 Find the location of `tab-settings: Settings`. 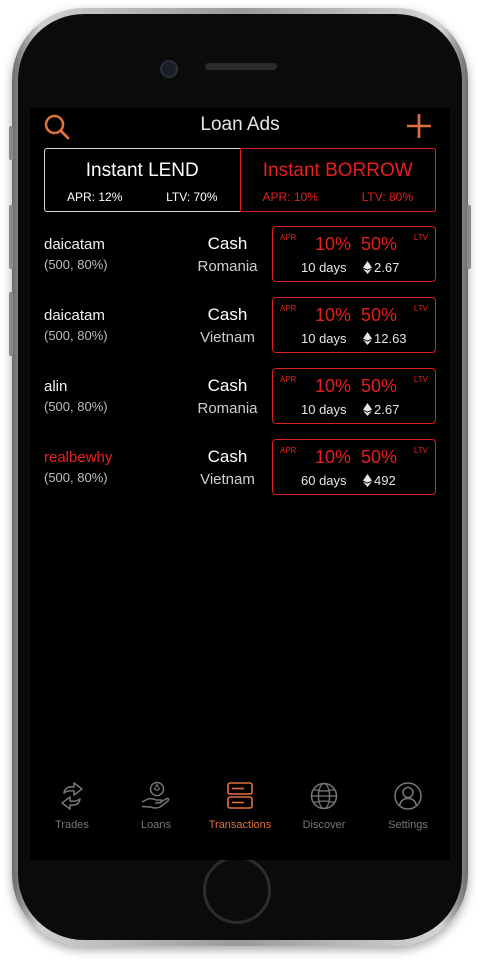

tab-settings: Settings is located at coordinates (408, 806).